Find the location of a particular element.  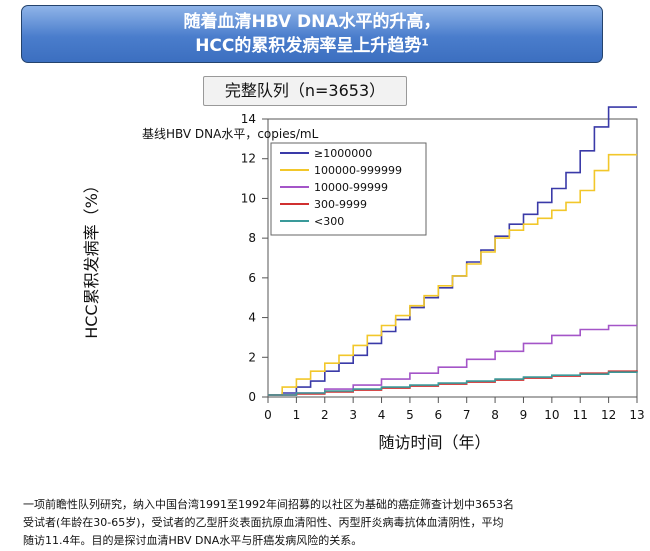

x-tick-label: 10 is located at coordinates (551, 415).